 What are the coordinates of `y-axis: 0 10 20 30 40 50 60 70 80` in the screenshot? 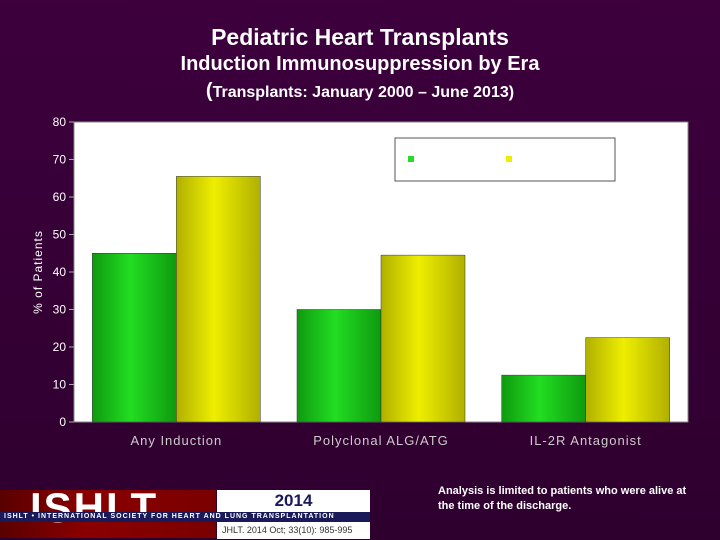 It's located at (63, 272).